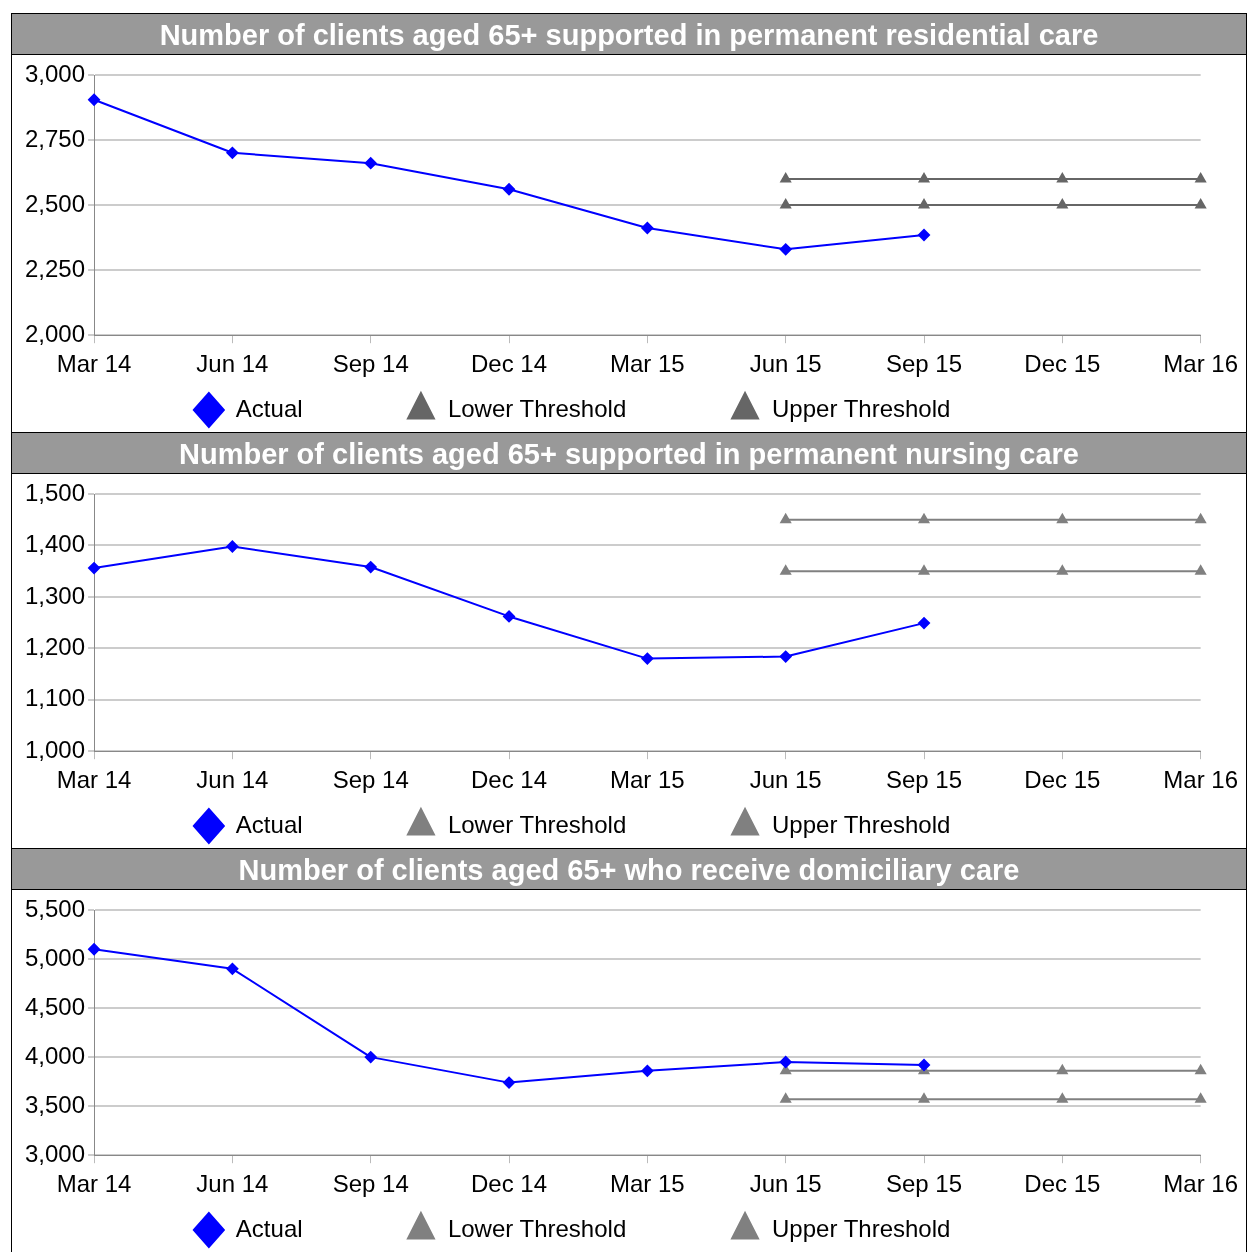  Describe the element at coordinates (629, 34) in the screenshot. I see `chart-title: Number of clients aged 65+ supported in permanent residential care` at that location.